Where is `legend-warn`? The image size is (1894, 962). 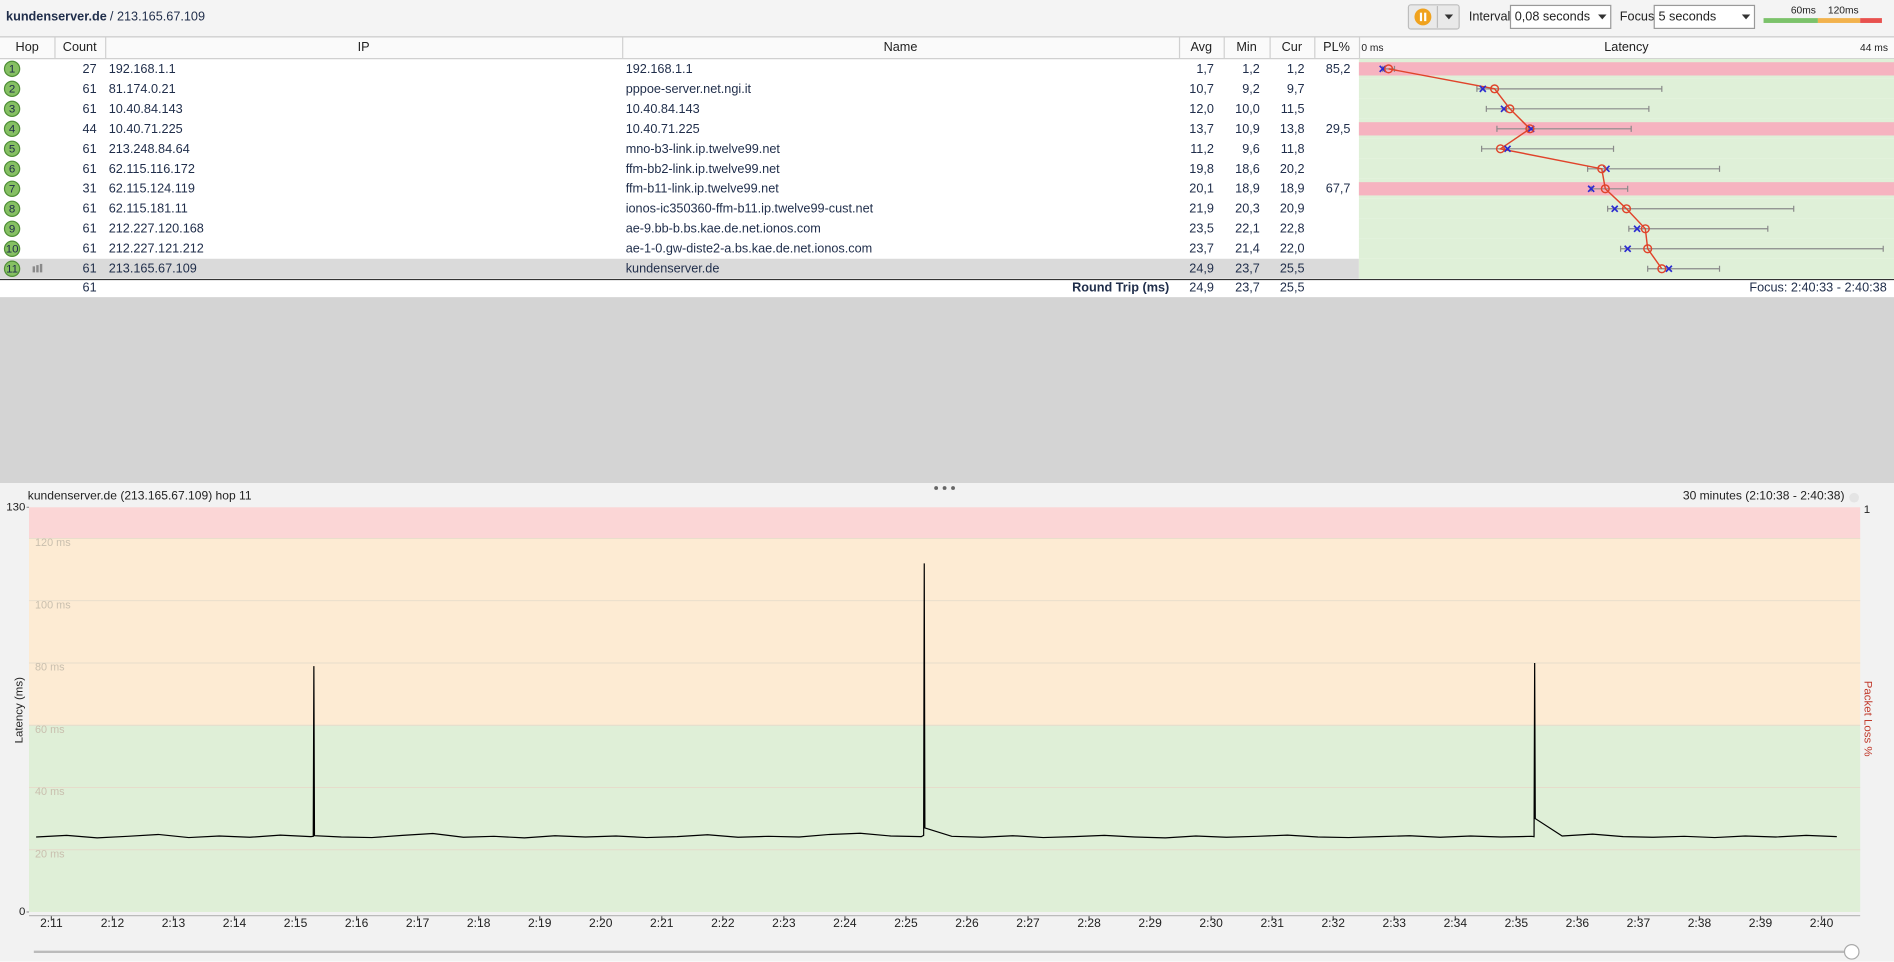
legend-warn is located at coordinates (1839, 20).